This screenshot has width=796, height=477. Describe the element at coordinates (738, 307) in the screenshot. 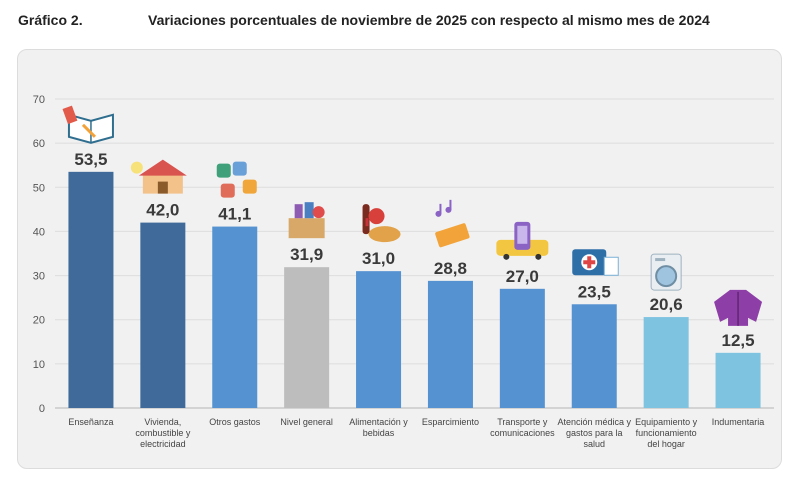

I see `jacket-icon` at that location.